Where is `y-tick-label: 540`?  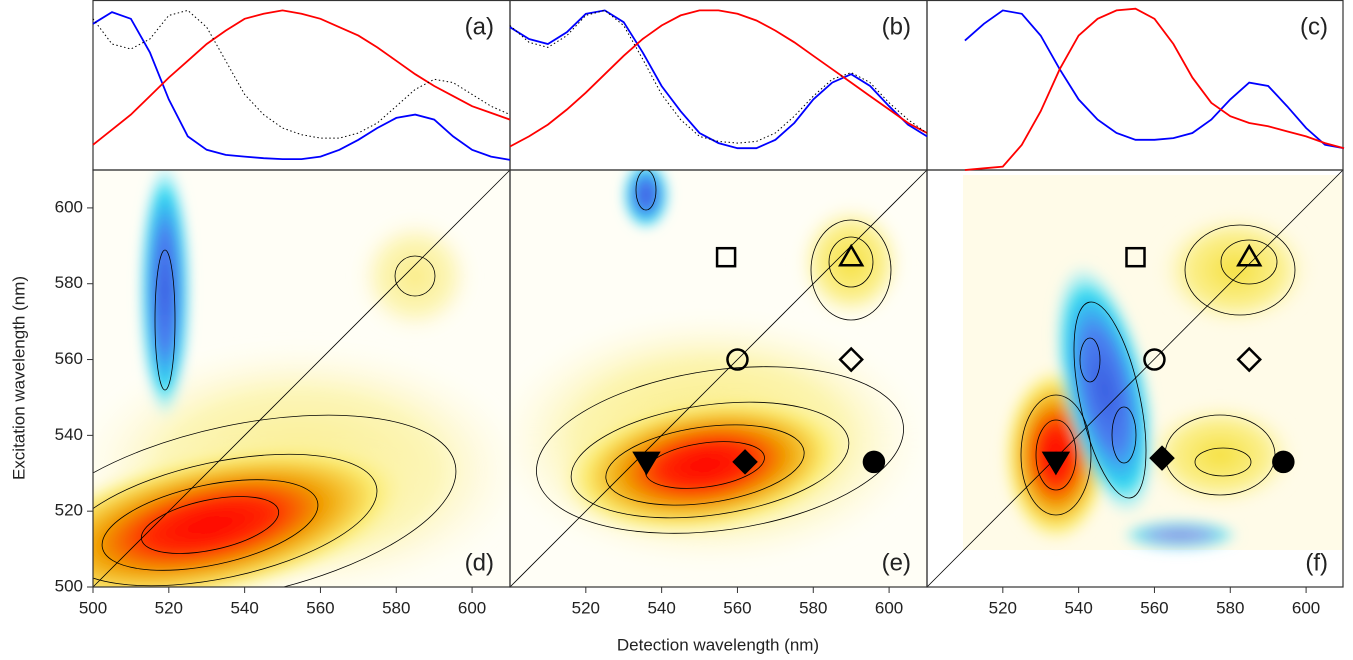
y-tick-label: 540 is located at coordinates (69, 434).